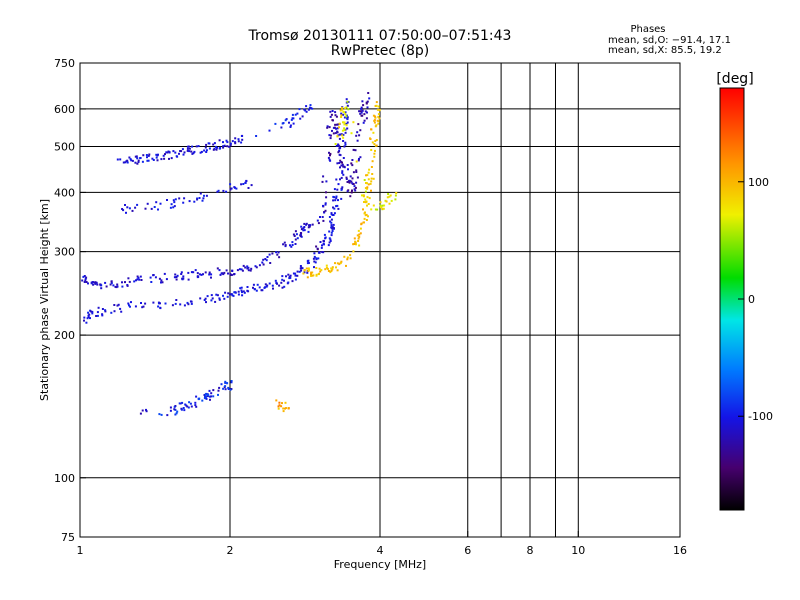  Describe the element at coordinates (64, 109) in the screenshot. I see `y-tick-label-600: 600` at that location.